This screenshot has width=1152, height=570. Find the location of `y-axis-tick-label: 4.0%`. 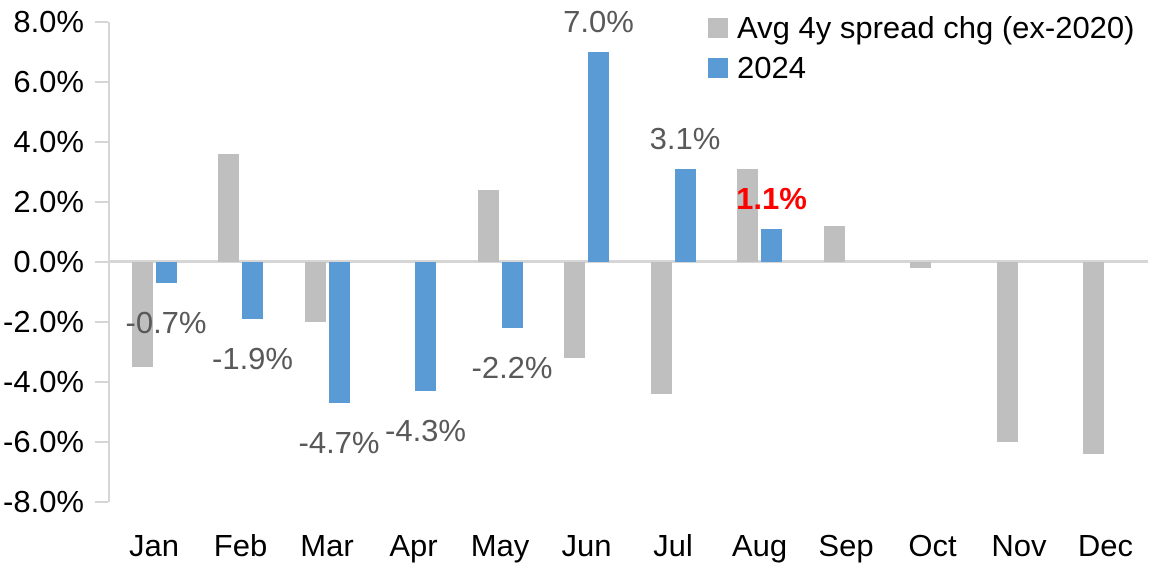

y-axis-tick-label: 4.0% is located at coordinates (48, 141).